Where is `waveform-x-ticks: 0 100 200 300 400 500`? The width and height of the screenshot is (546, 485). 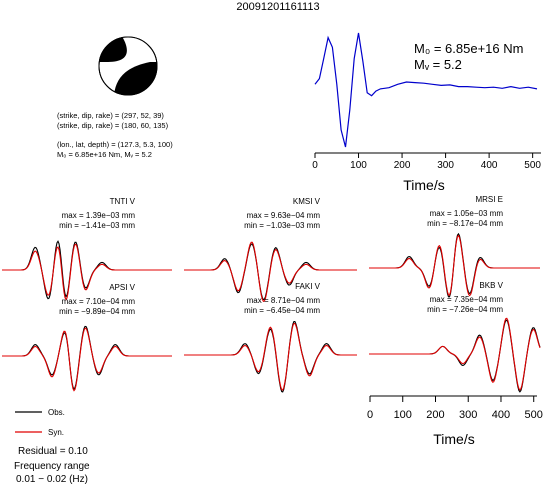
waveform-x-ticks: 0 100 200 300 400 500 is located at coordinates (455, 408).